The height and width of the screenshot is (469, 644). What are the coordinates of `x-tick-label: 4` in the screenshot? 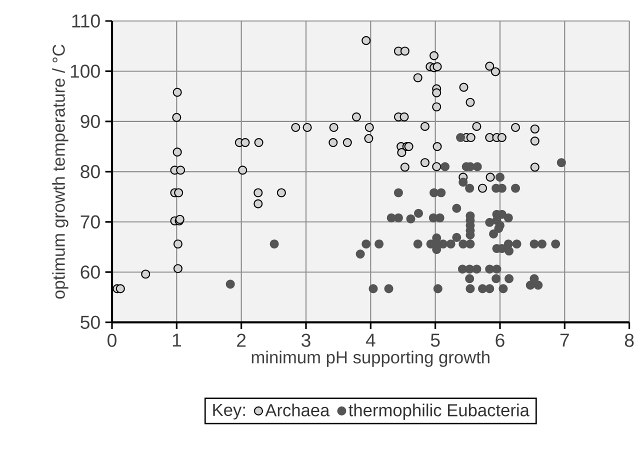 It's located at (371, 340).